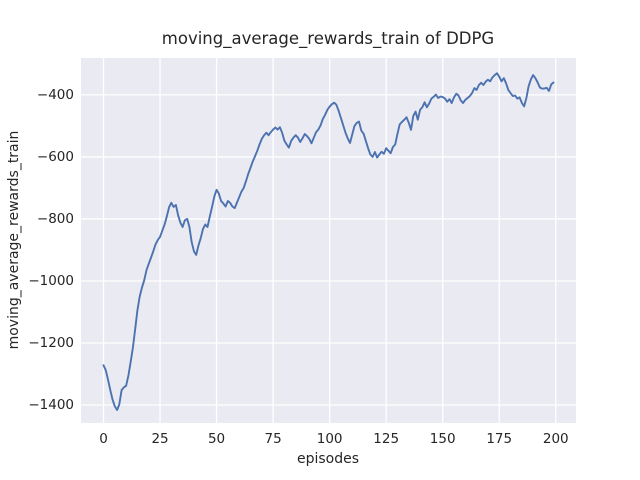  What do you see at coordinates (216, 439) in the screenshot?
I see `x-tick-label: 50` at bounding box center [216, 439].